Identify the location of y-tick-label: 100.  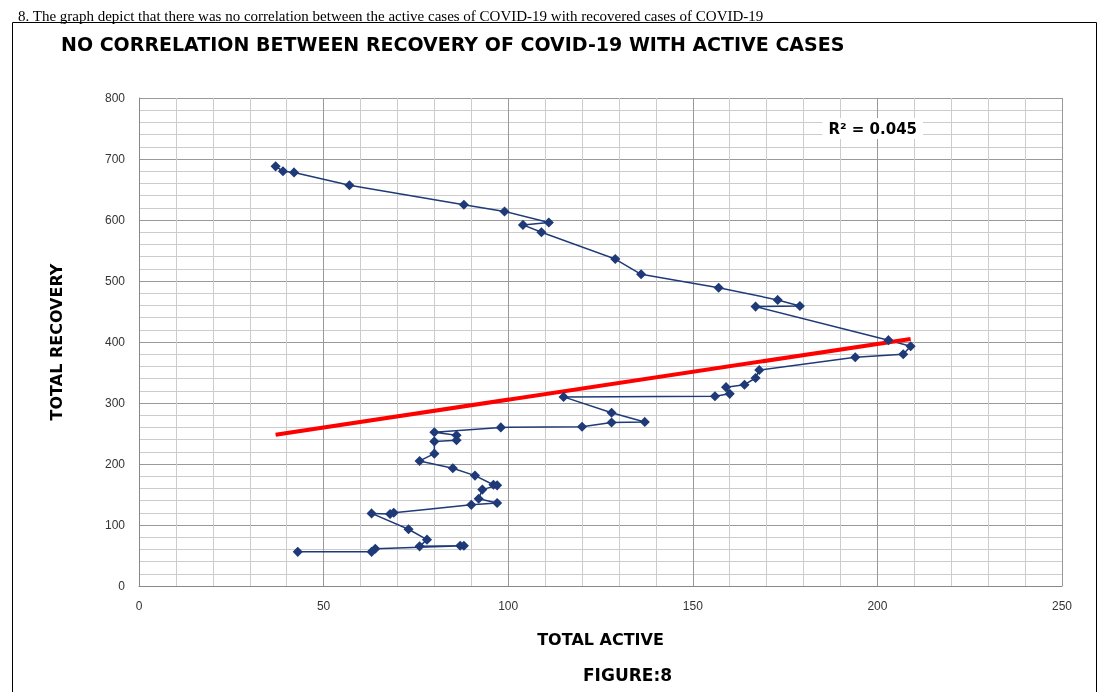
(115, 525).